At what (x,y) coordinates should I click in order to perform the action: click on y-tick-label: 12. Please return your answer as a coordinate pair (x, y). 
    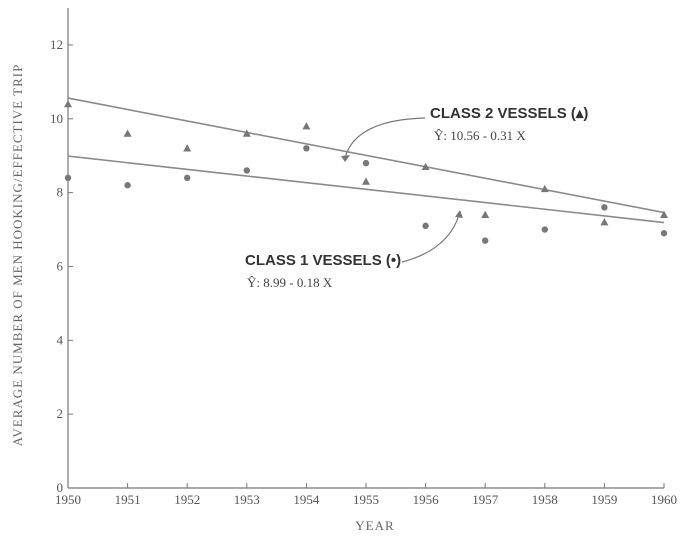
    Looking at the image, I should click on (56, 44).